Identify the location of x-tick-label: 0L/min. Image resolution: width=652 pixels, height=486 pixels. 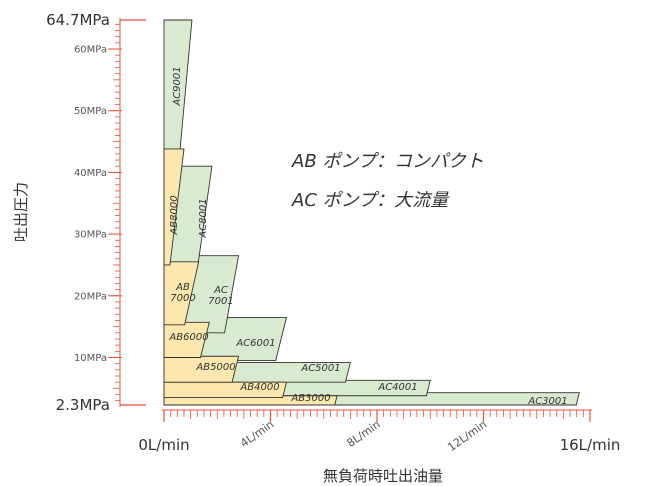
(163, 445).